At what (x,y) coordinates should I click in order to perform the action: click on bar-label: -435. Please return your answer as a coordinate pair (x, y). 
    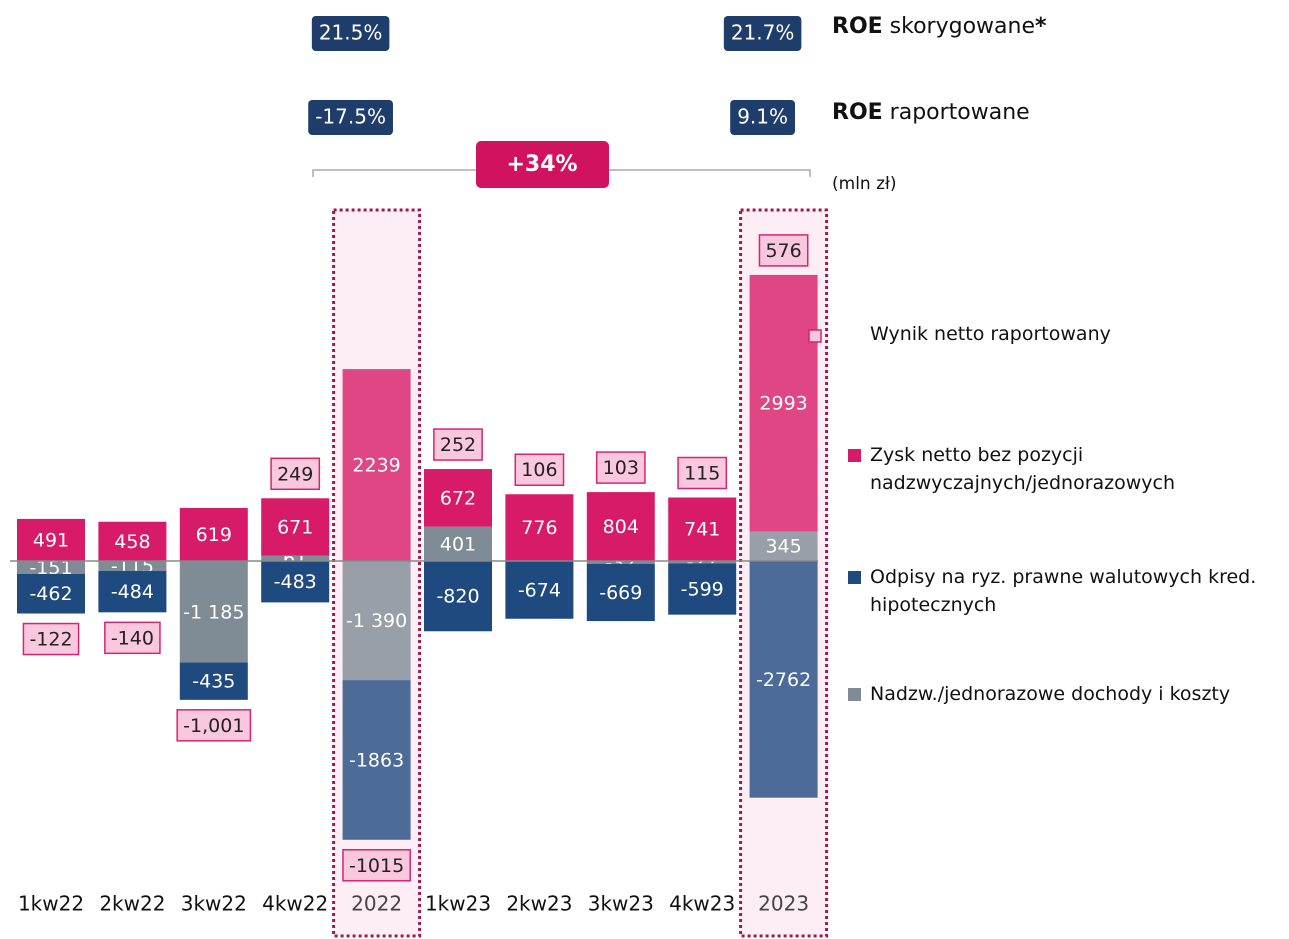
    Looking at the image, I should click on (213, 682).